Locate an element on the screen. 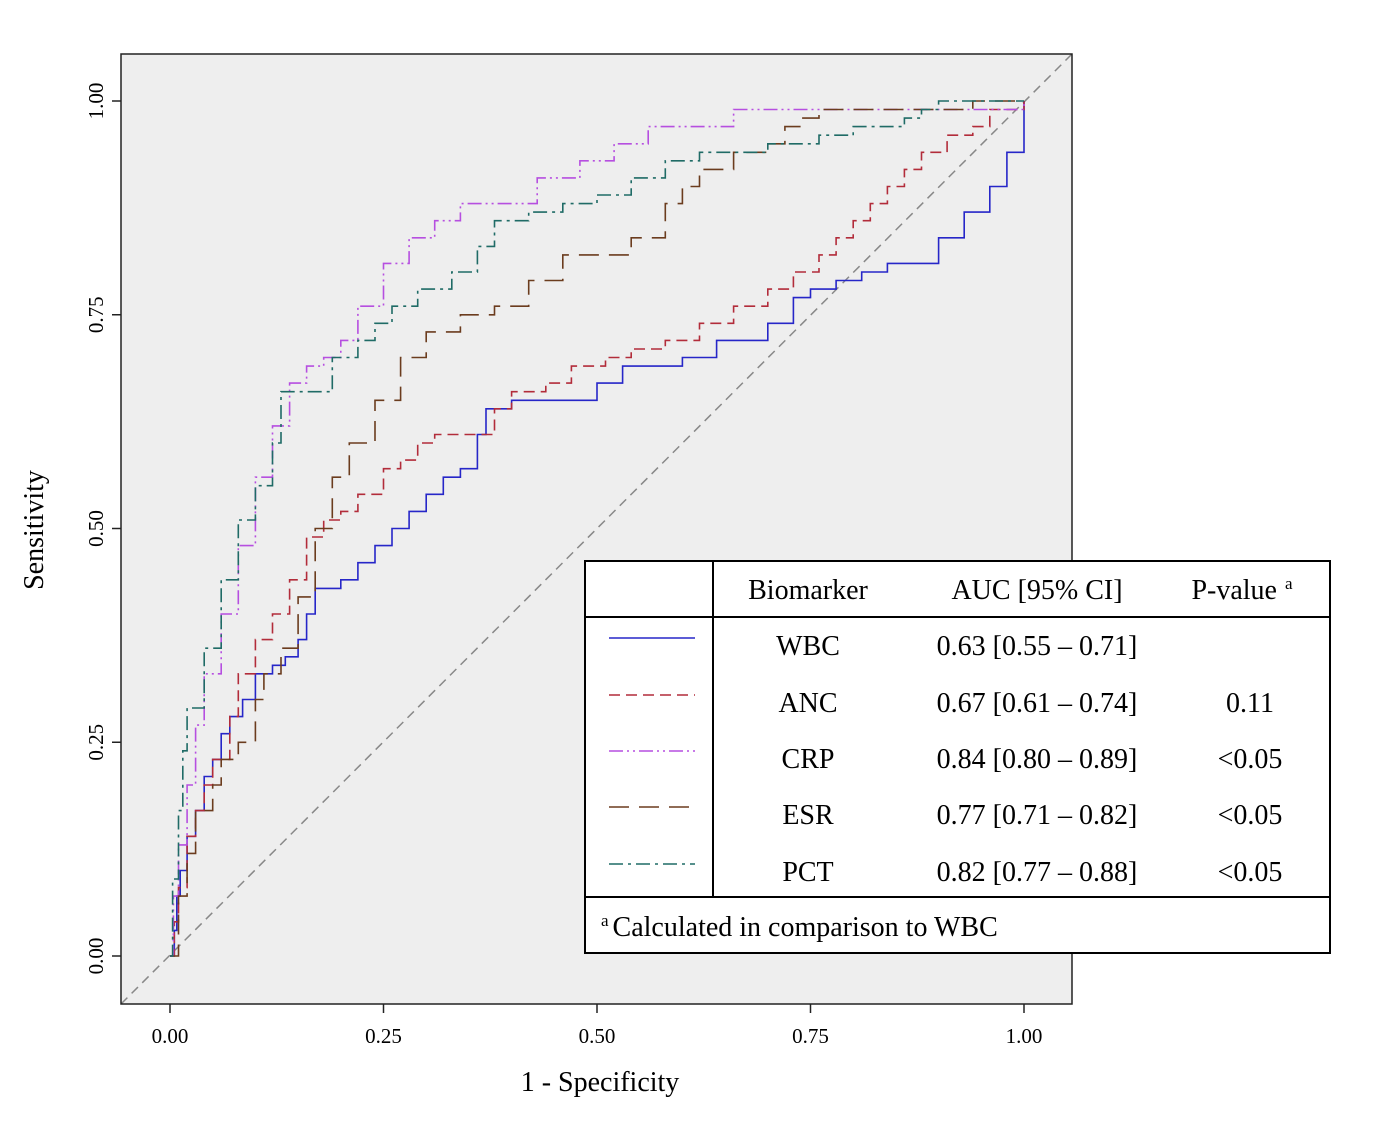 This screenshot has height=1136, width=1380. legend-row-auc: 0.67 [0.61 – 0.74] is located at coordinates (1037, 703).